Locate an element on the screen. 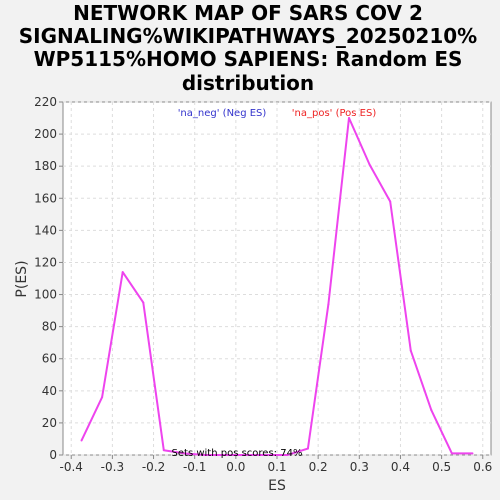  x-tick-label: -0.4 is located at coordinates (71, 467).